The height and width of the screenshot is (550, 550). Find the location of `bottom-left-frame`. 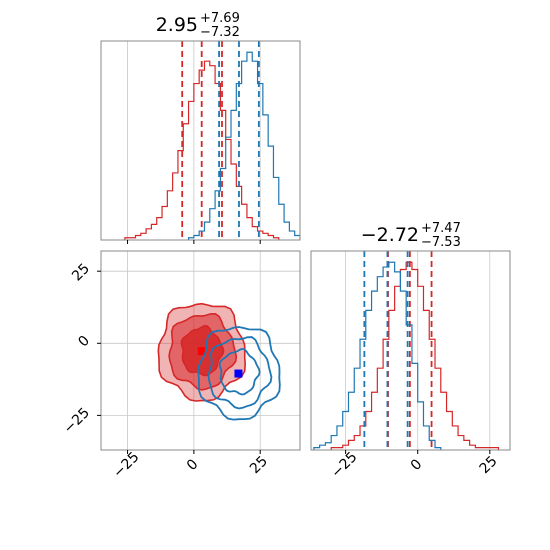

bottom-left-frame is located at coordinates (200, 350).